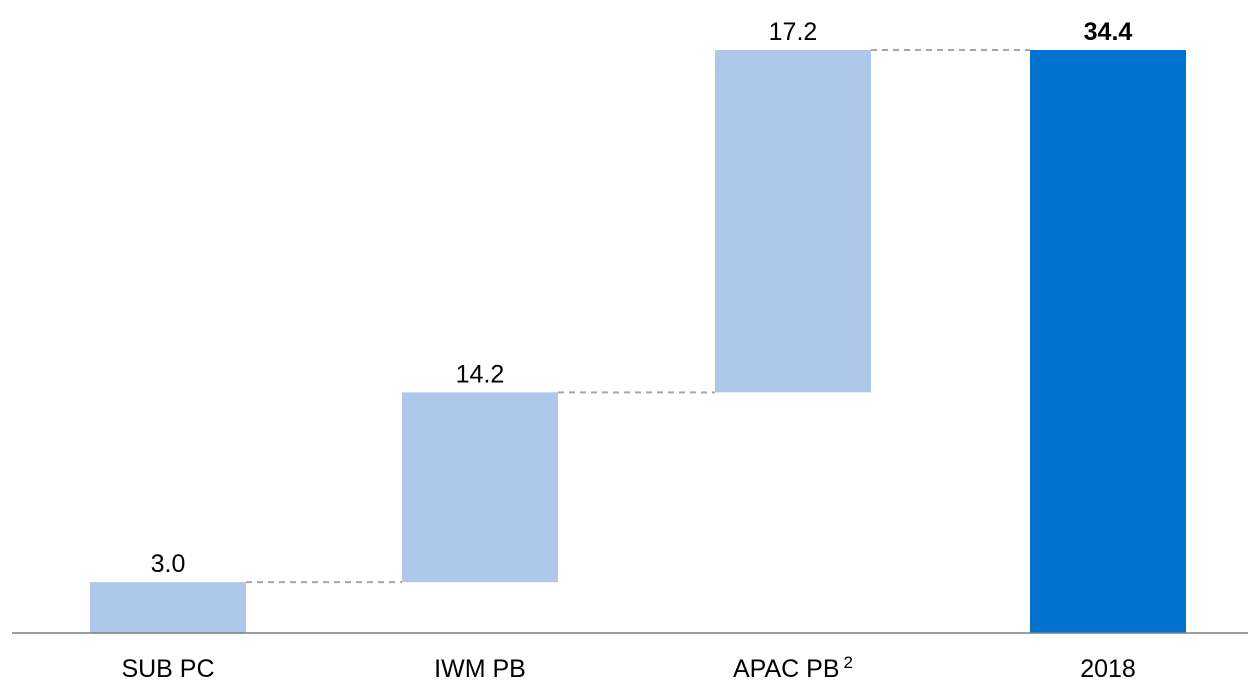 This screenshot has width=1248, height=691. I want to click on data-label: 34.4, so click(1108, 32).